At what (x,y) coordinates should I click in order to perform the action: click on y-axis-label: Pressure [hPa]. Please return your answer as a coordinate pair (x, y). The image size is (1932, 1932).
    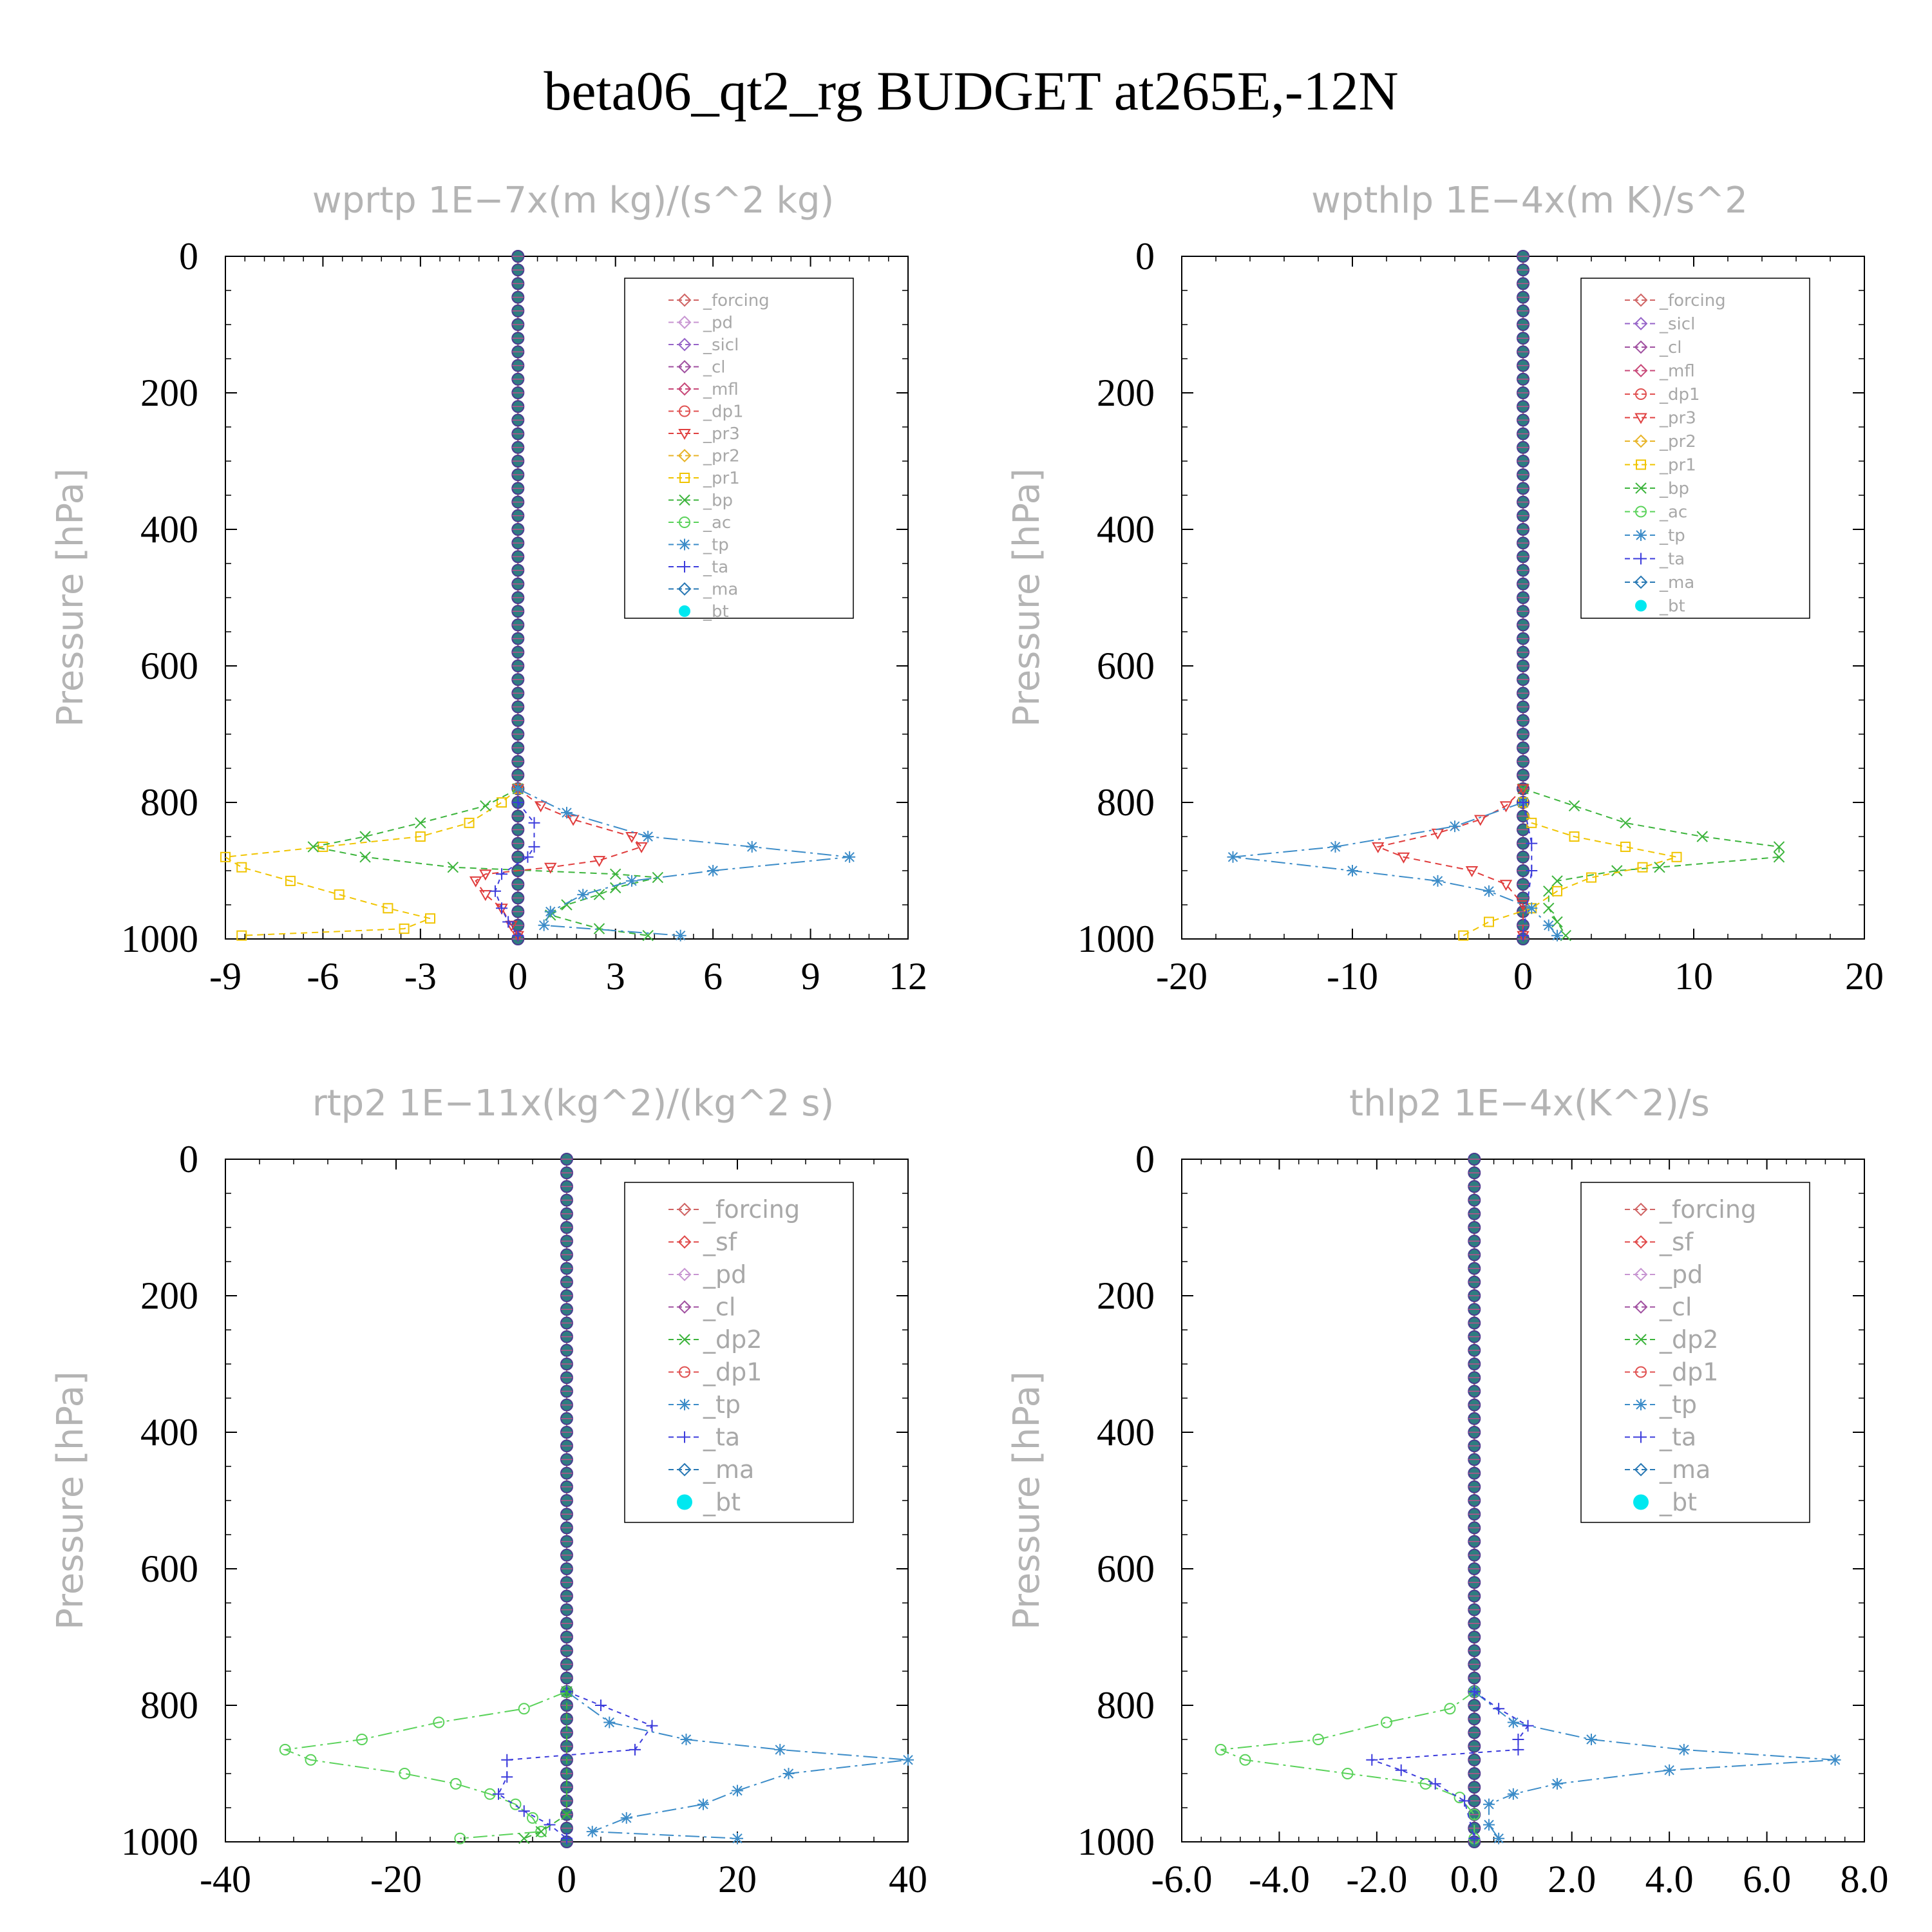
    Looking at the image, I should click on (70, 1500).